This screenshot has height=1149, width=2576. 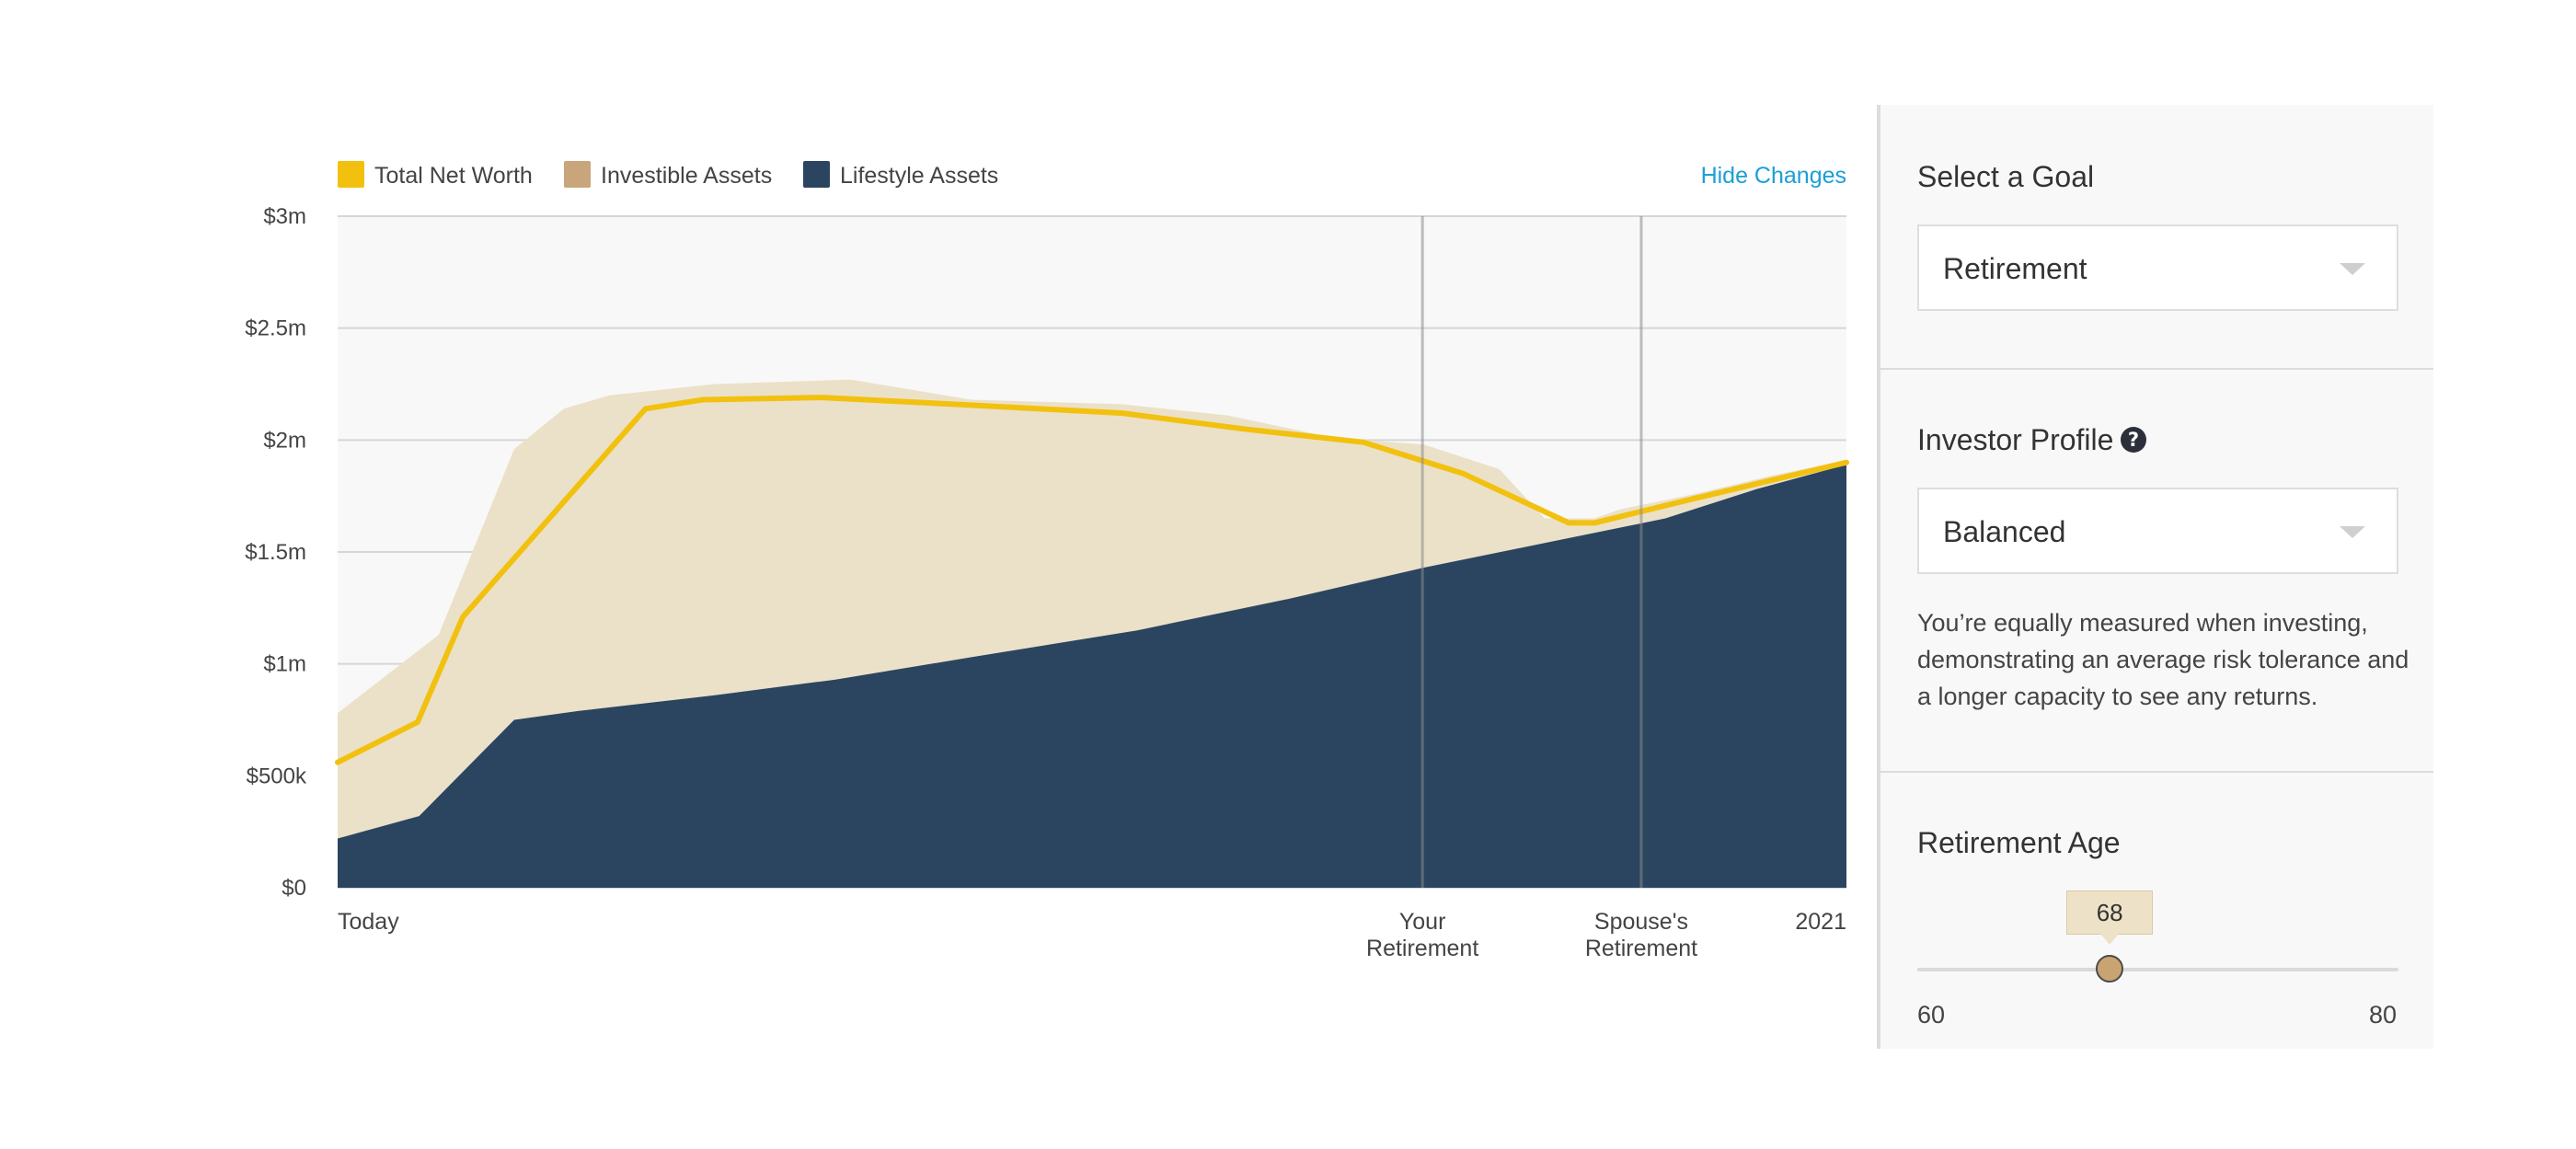 What do you see at coordinates (275, 328) in the screenshot?
I see `y-tick-label: $2.5m` at bounding box center [275, 328].